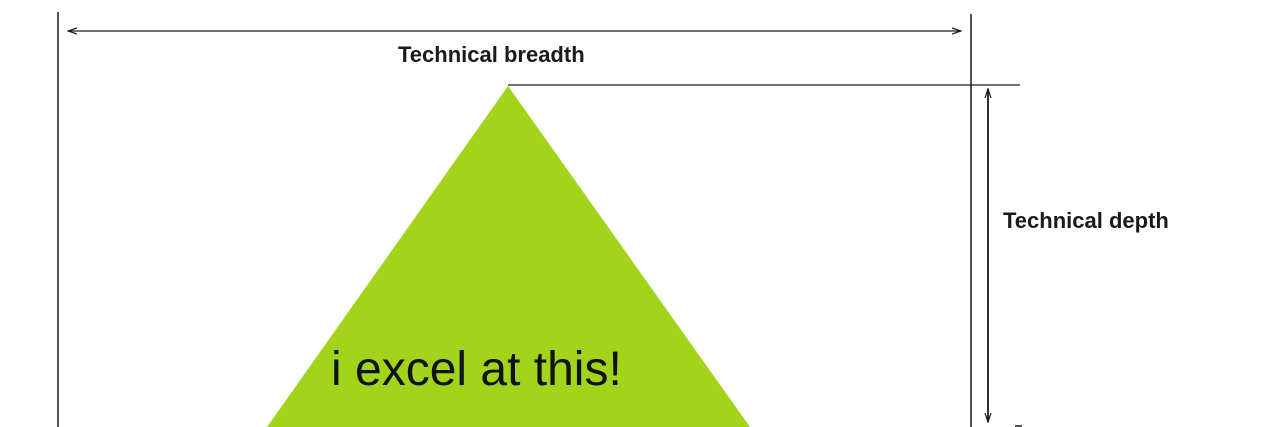  Describe the element at coordinates (476, 369) in the screenshot. I see `triangle-text: i excel at this!` at that location.